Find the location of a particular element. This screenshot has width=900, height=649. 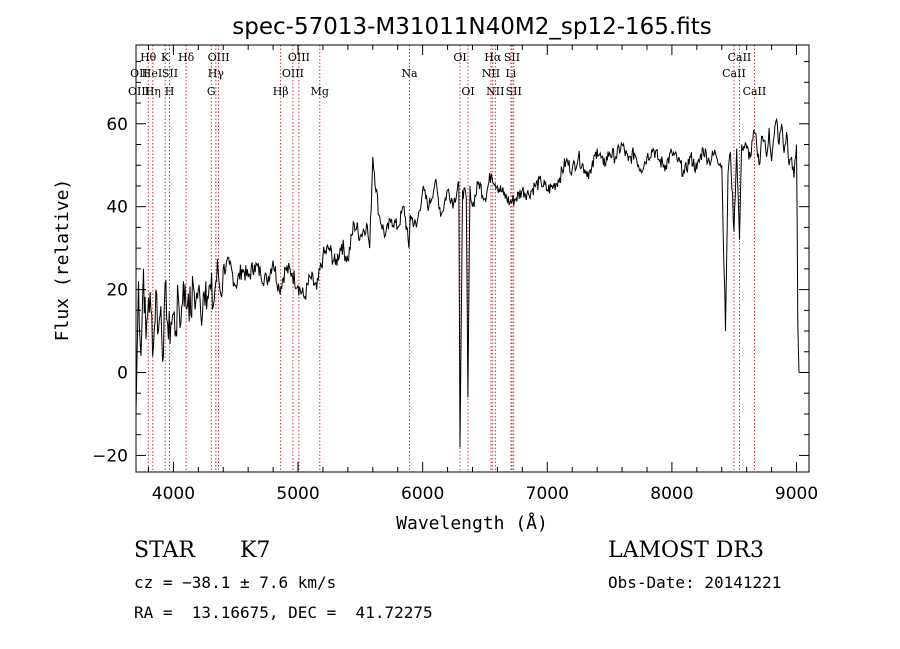

line-label: OII is located at coordinates (139, 73).